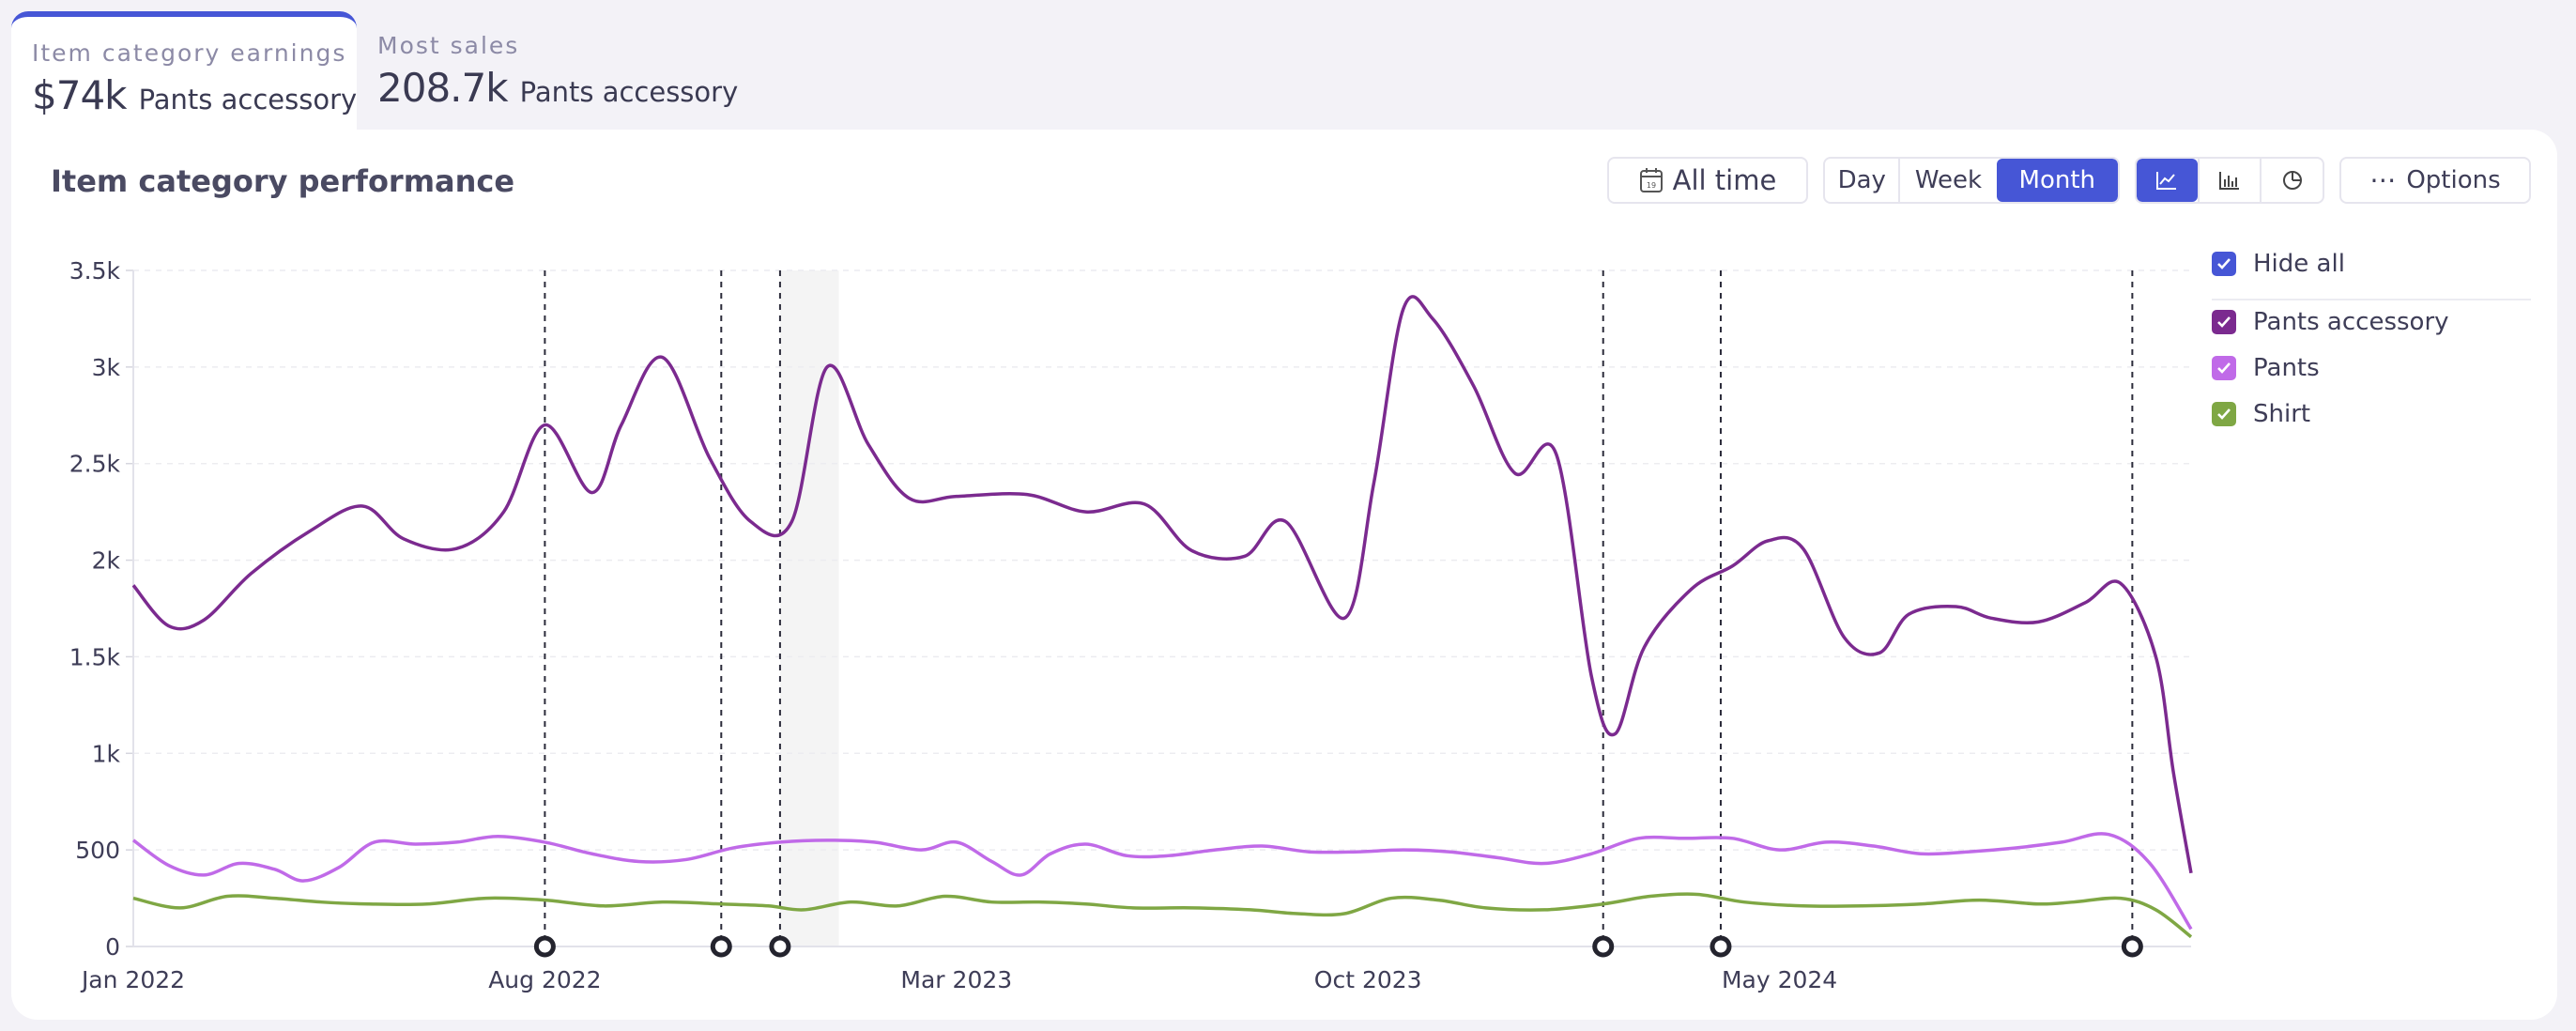 This screenshot has height=1031, width=2576. Describe the element at coordinates (443, 88) in the screenshot. I see `tab-value: 208.7k` at that location.